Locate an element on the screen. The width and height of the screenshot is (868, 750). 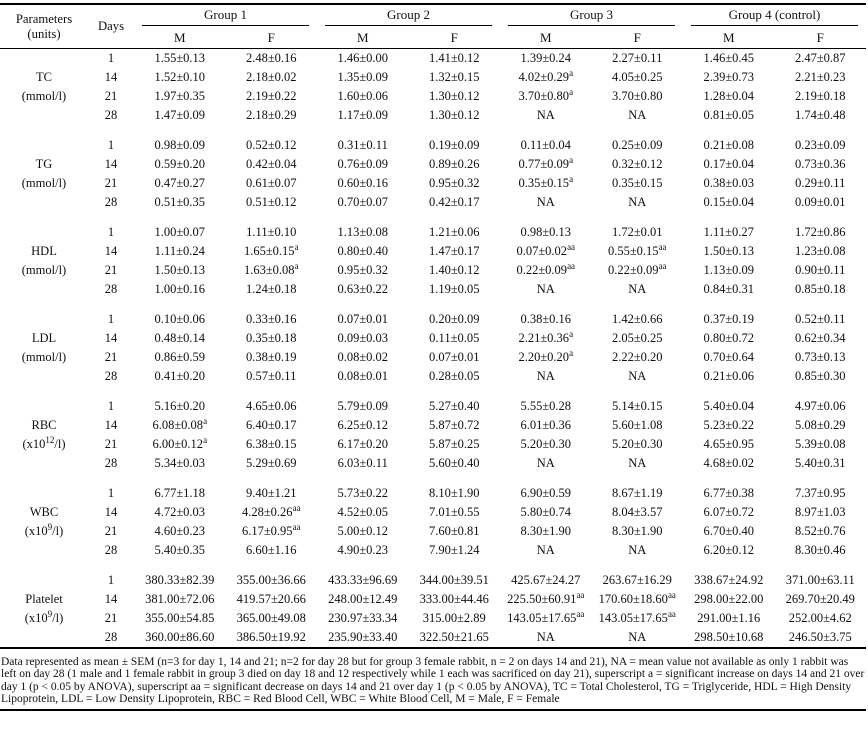
value-cell: 0.38±0.03 is located at coordinates (729, 183).